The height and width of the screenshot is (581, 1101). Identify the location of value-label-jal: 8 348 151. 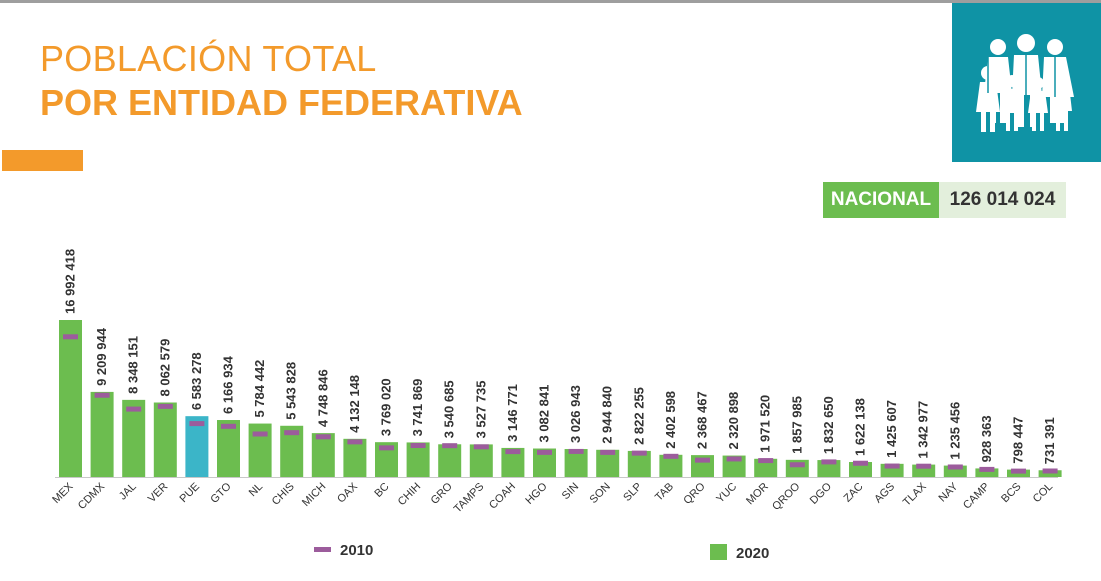
(133, 365).